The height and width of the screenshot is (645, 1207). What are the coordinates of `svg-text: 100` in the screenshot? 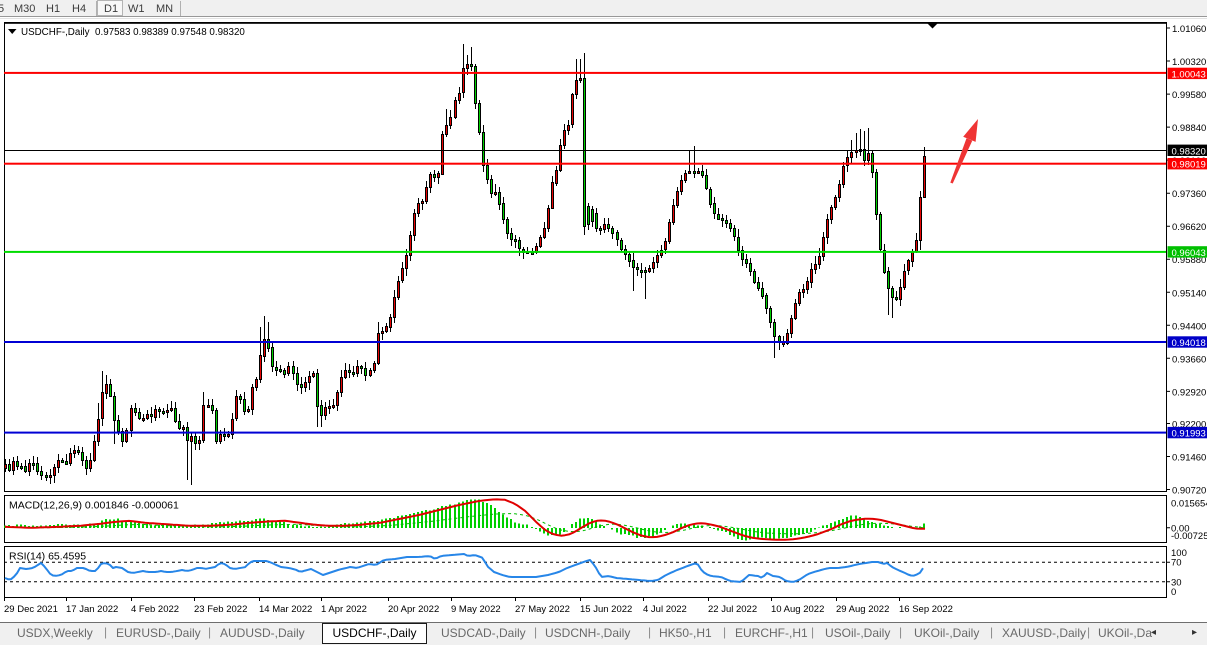 It's located at (1179, 553).